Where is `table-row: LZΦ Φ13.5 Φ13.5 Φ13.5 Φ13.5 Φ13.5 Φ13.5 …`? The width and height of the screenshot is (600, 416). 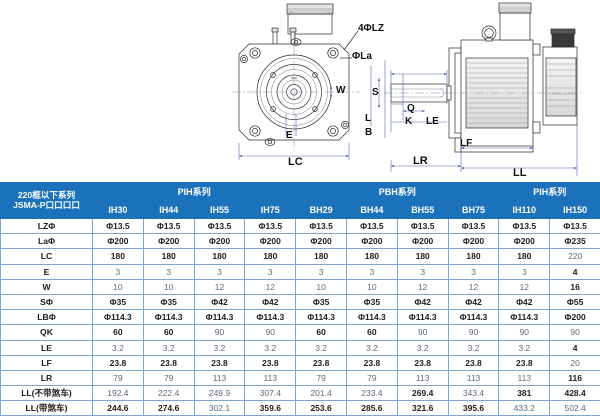
table-row: LZΦ Φ13.5 Φ13.5 Φ13.5 Φ13.5 Φ13.5 Φ13.5 … is located at coordinates (300, 226).